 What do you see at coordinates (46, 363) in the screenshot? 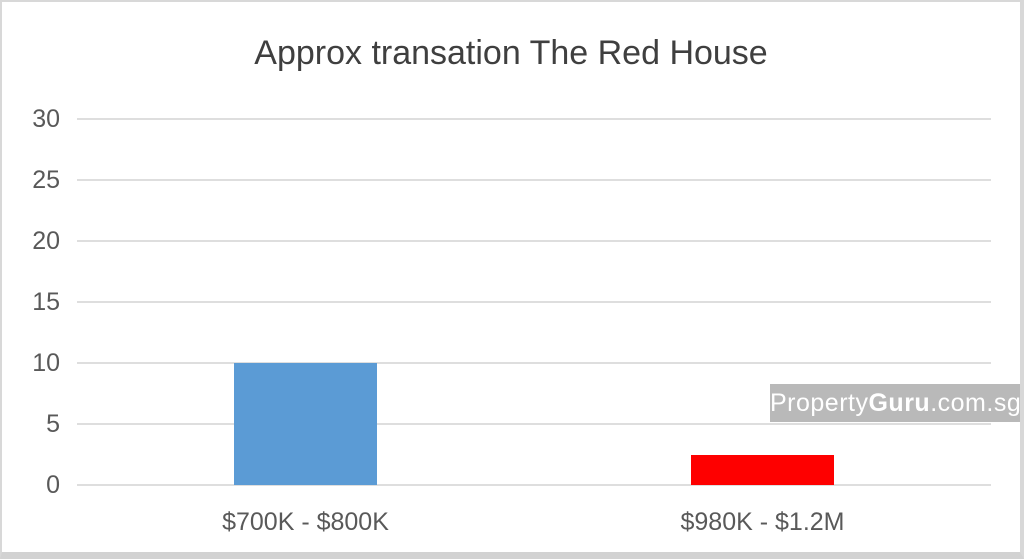
I see `y-axis-tick-label: 10` at bounding box center [46, 363].